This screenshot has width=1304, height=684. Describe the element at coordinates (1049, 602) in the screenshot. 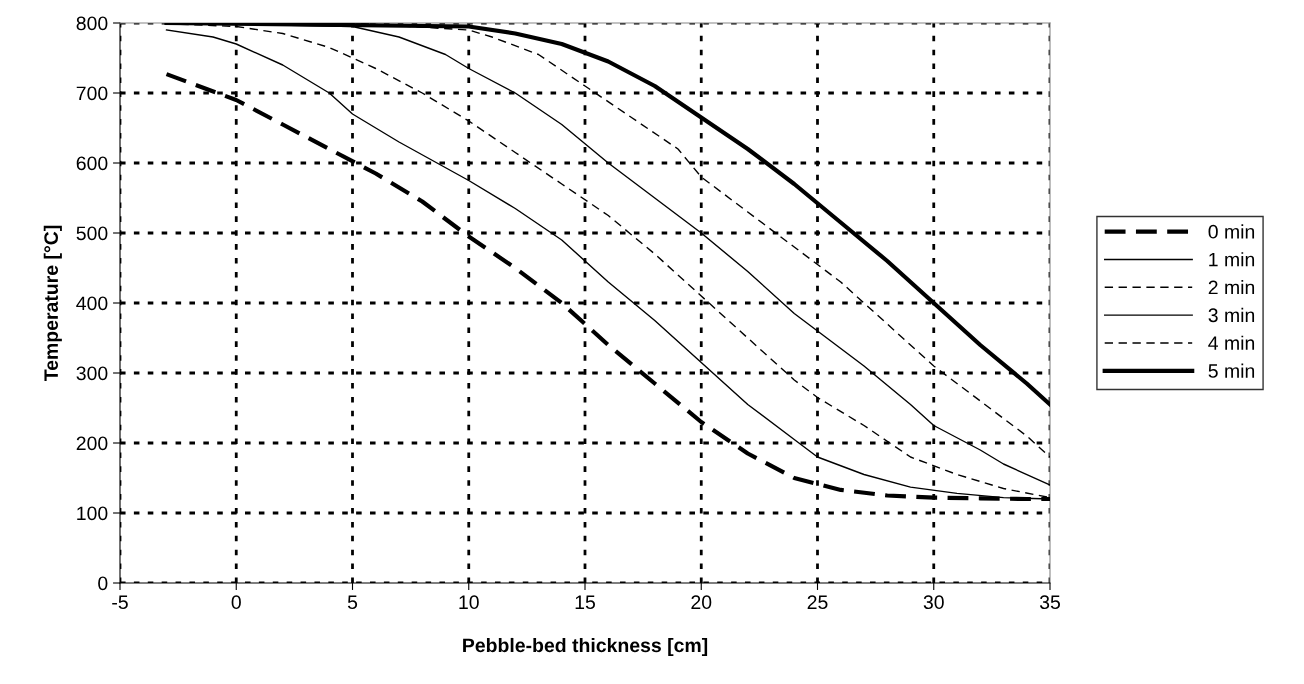

I see `x-tick-label: 35` at that location.